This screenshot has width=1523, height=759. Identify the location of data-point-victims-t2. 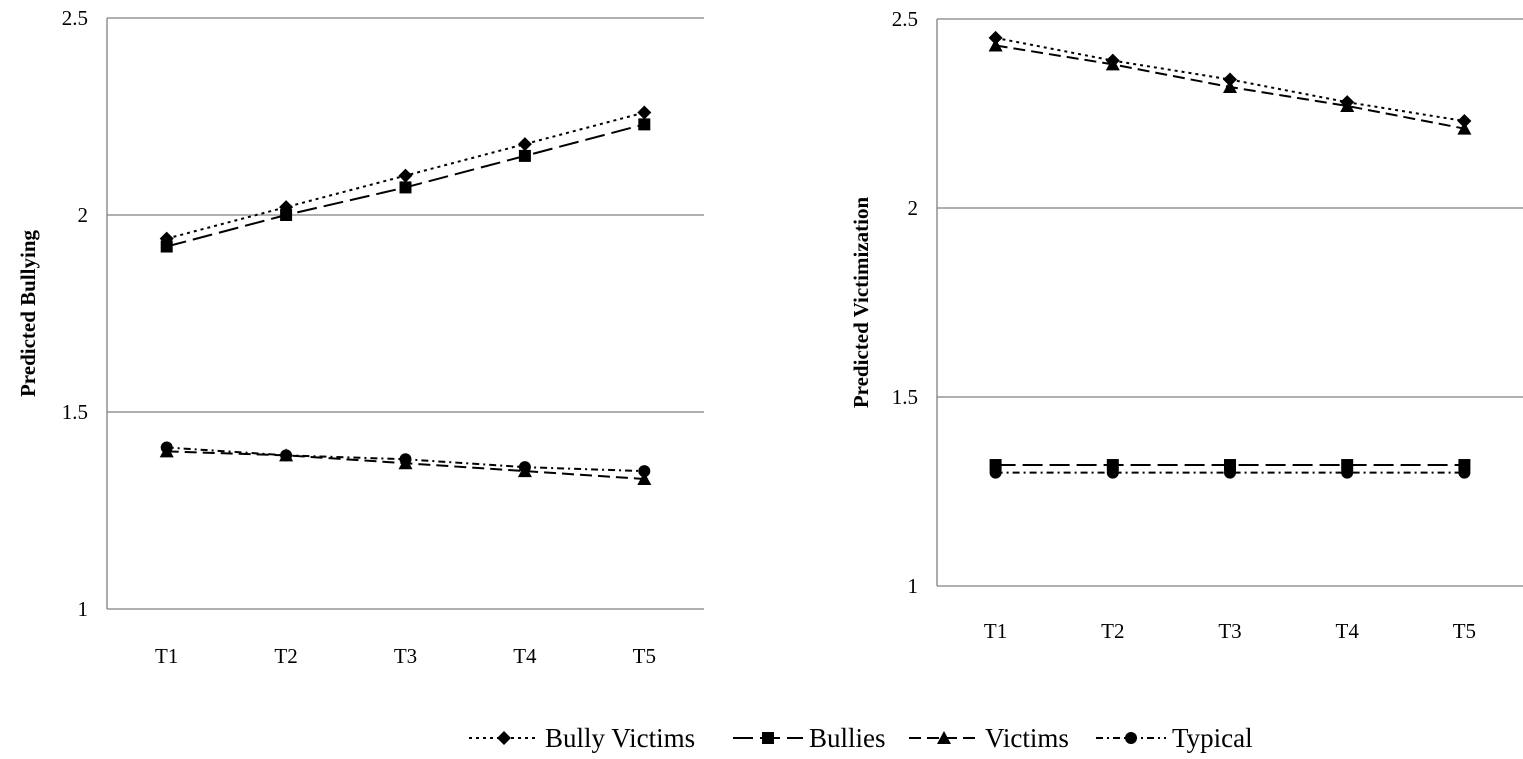
(1112, 64).